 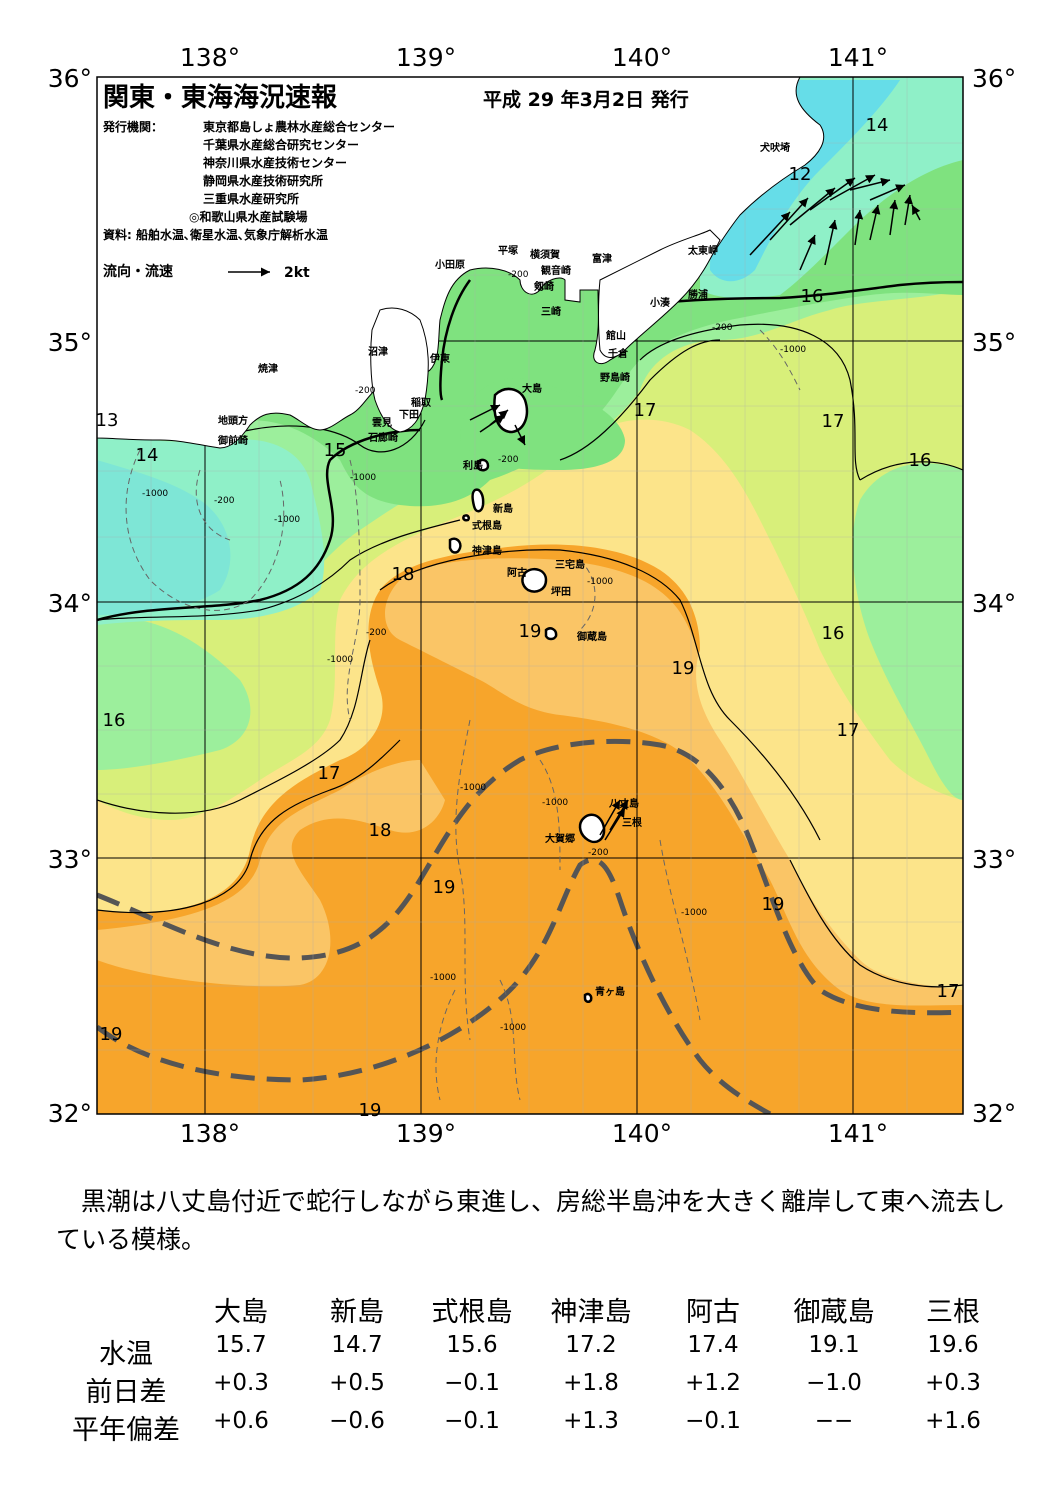 What do you see at coordinates (588, 997) in the screenshot?
I see `island-aogashima` at bounding box center [588, 997].